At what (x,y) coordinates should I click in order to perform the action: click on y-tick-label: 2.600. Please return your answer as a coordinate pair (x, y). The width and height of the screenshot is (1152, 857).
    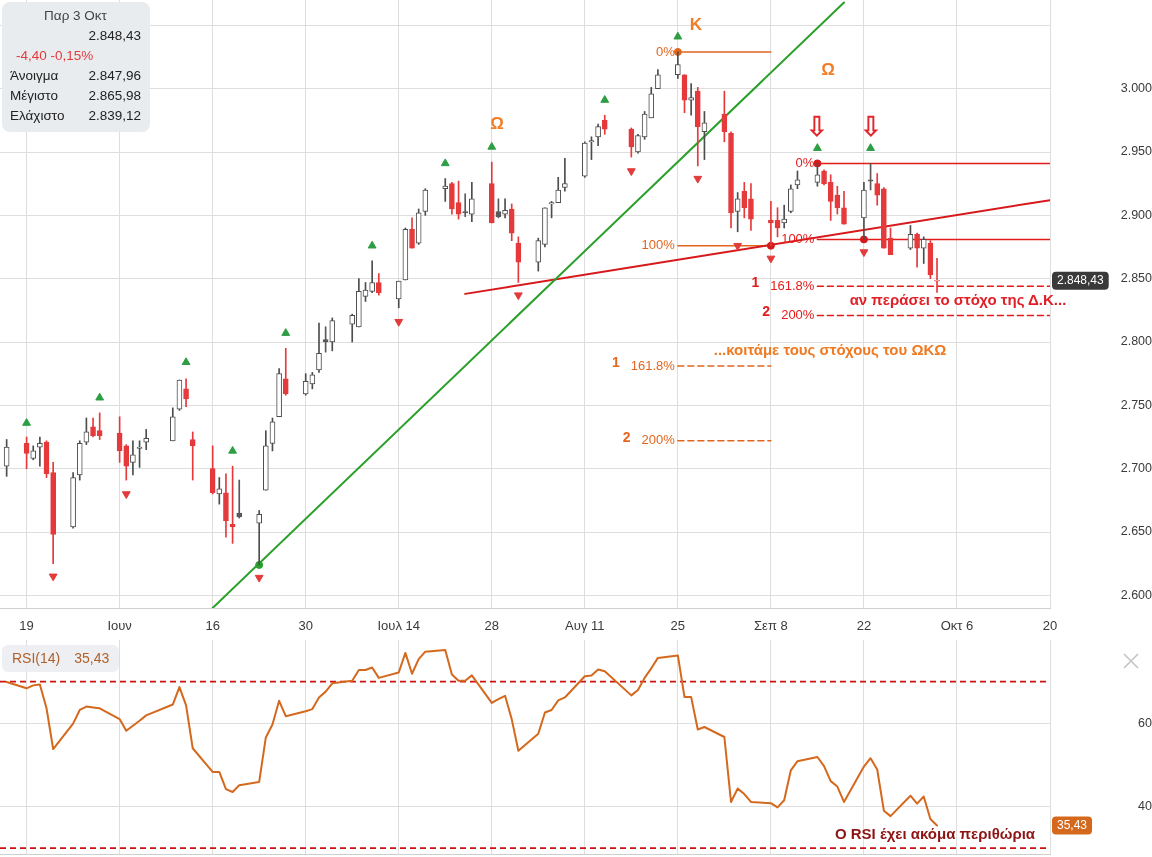
    Looking at the image, I should click on (1136, 594).